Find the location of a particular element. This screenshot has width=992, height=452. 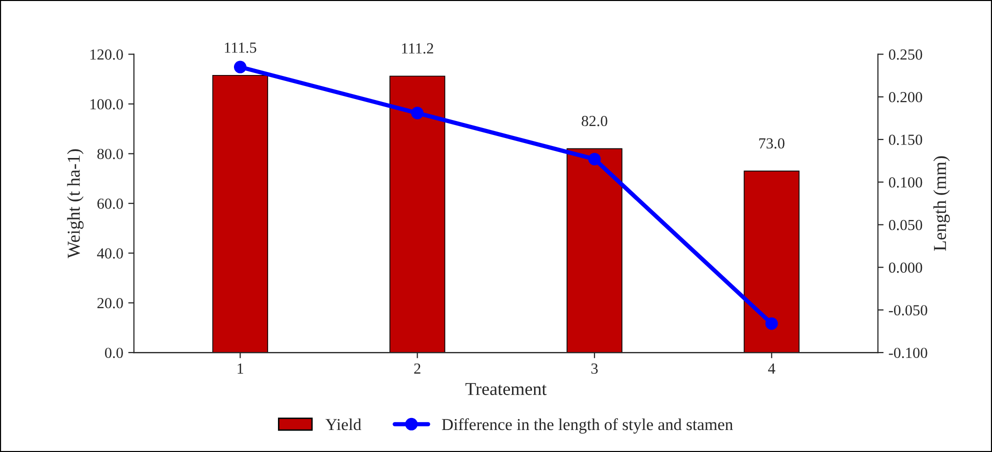

y2-tick-label: 0.250 is located at coordinates (905, 54).